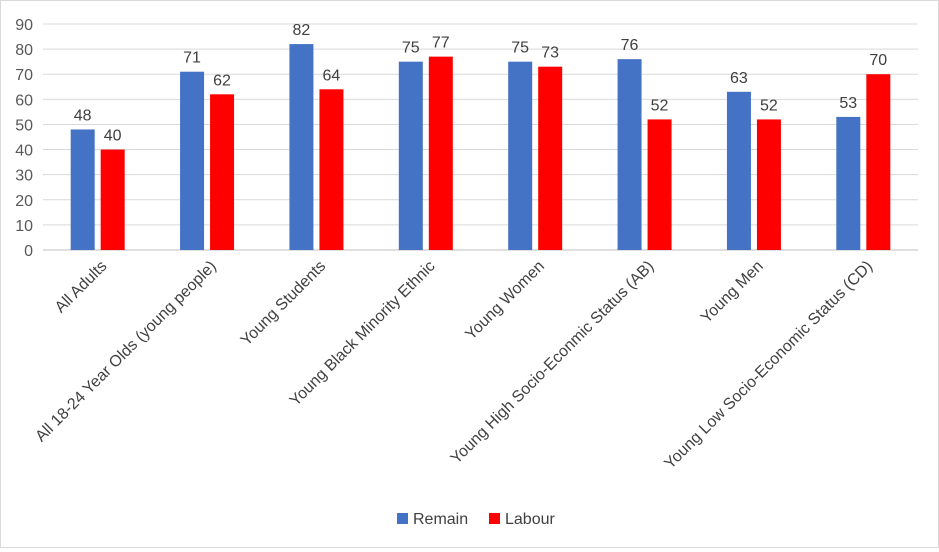 Image resolution: width=939 pixels, height=552 pixels. Describe the element at coordinates (332, 75) in the screenshot. I see `data-label-labour: 64` at that location.